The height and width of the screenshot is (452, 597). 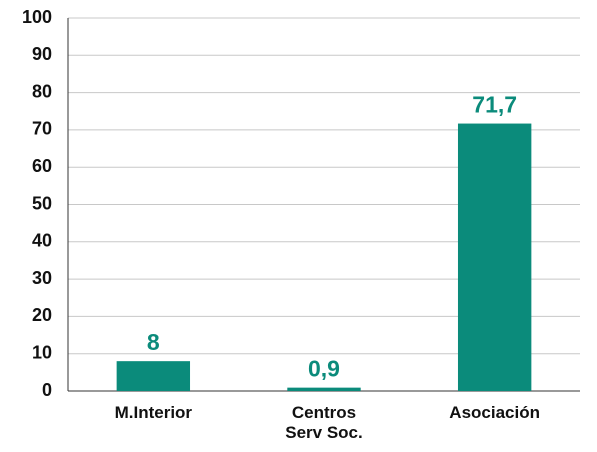 I want to click on y-tick-label: 10, so click(x=42, y=352).